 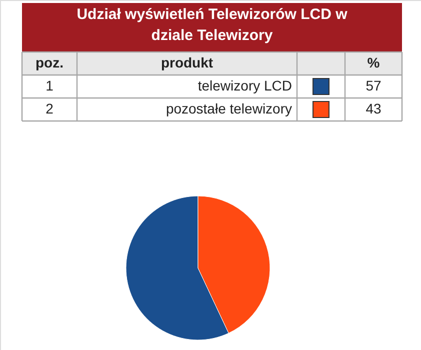 What do you see at coordinates (229, 108) in the screenshot?
I see `legend-label: pozostałe telewizory` at bounding box center [229, 108].